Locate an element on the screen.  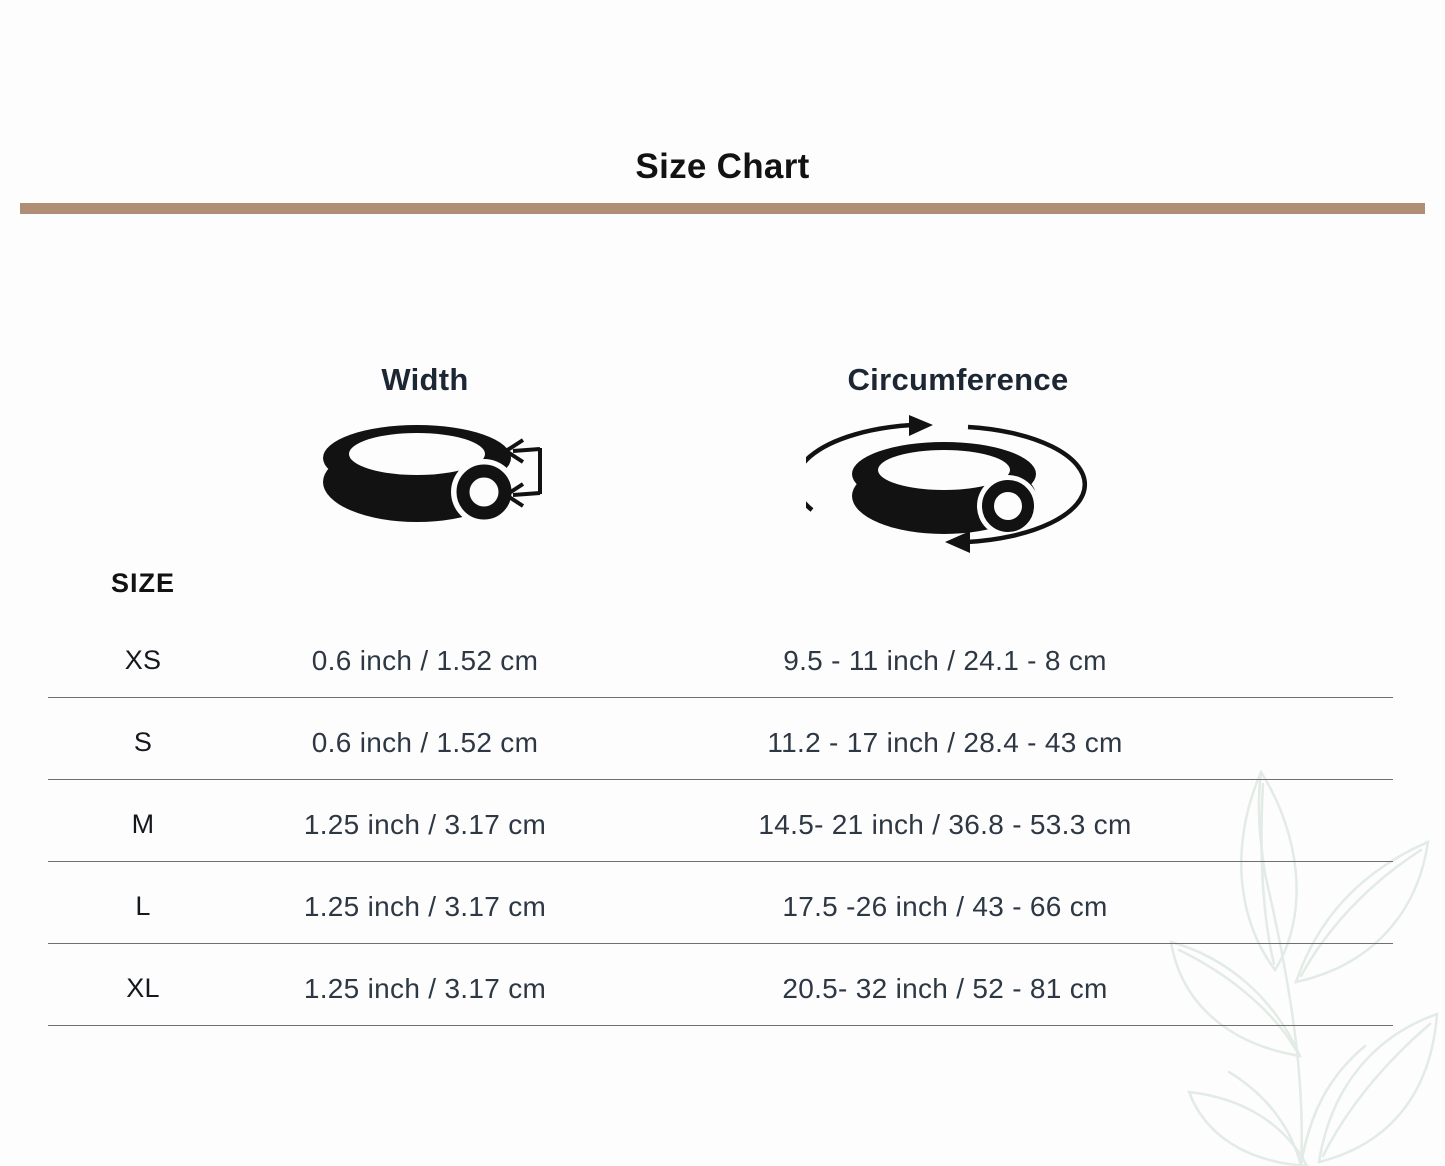
column-header-circumference: Circumference is located at coordinates (958, 379).